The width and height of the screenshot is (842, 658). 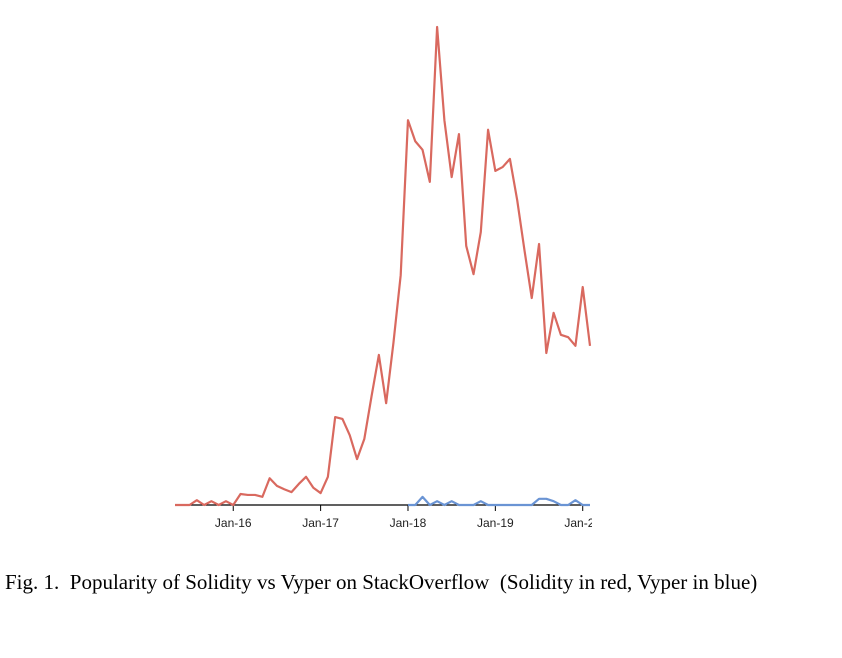 What do you see at coordinates (320, 523) in the screenshot?
I see `x-tick-label: Jan-17` at bounding box center [320, 523].